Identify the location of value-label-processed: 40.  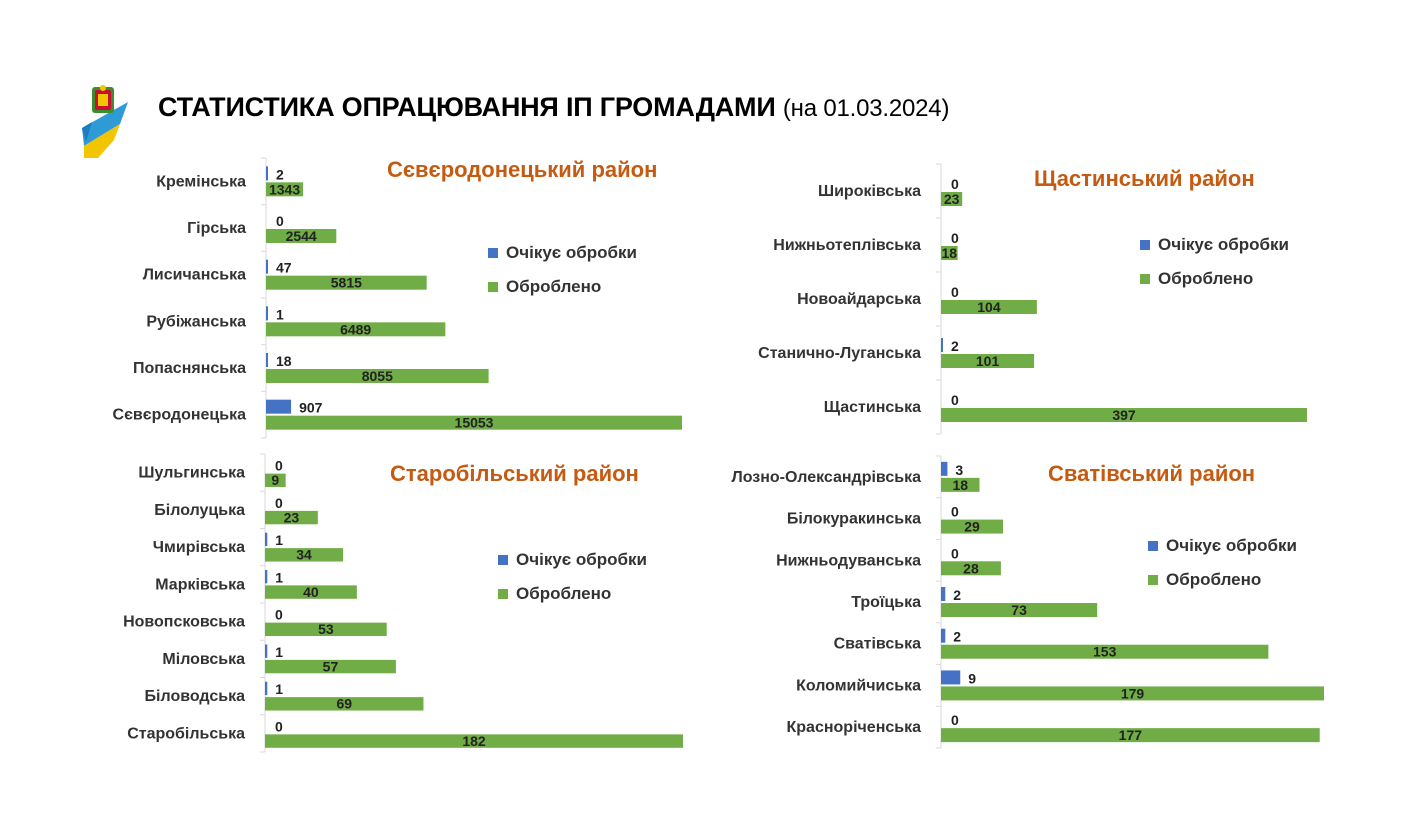
(311, 592).